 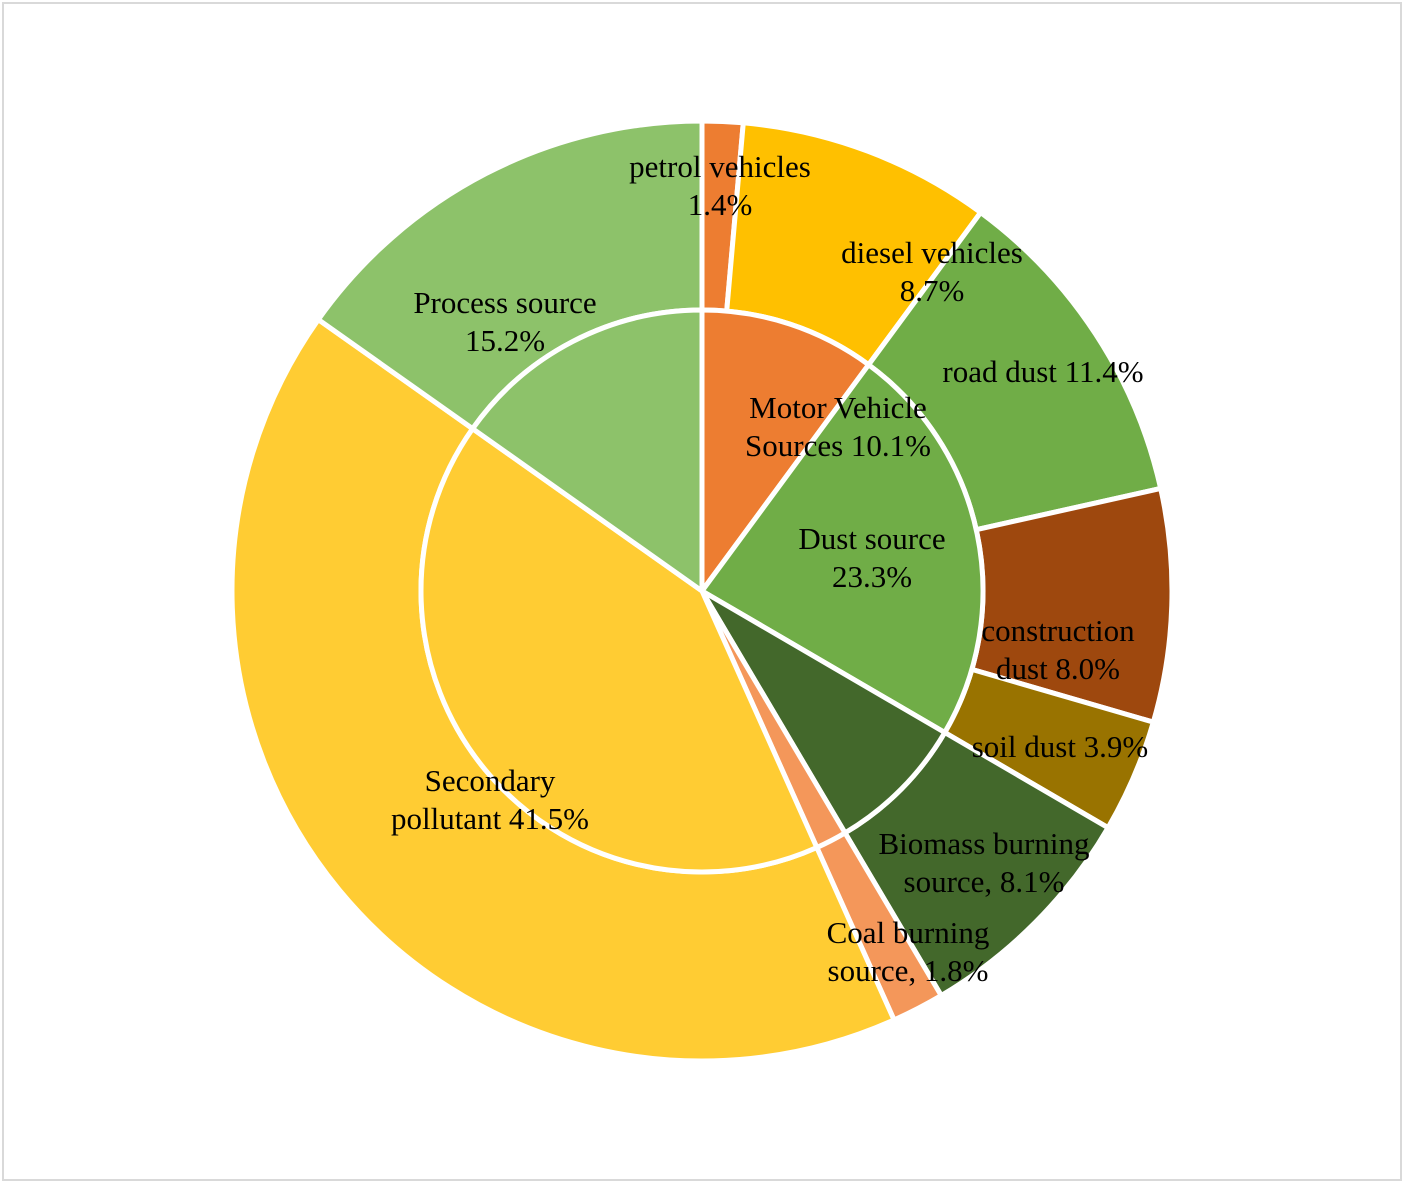 I want to click on outer-label-line: 1.4%, so click(x=720, y=204).